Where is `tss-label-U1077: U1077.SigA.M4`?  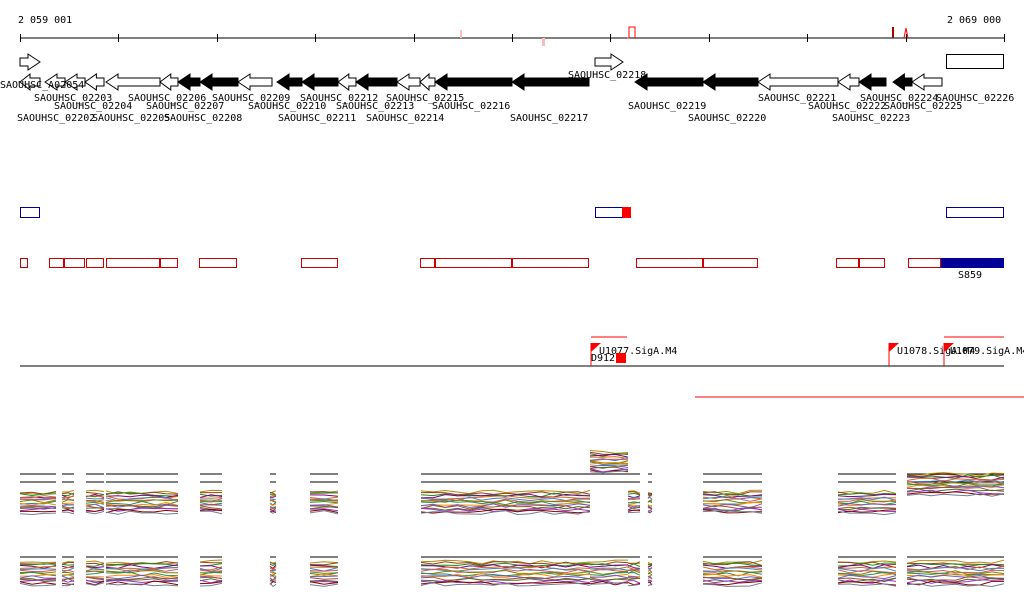
tss-label-U1077: U1077.SigA.M4 is located at coordinates (638, 351).